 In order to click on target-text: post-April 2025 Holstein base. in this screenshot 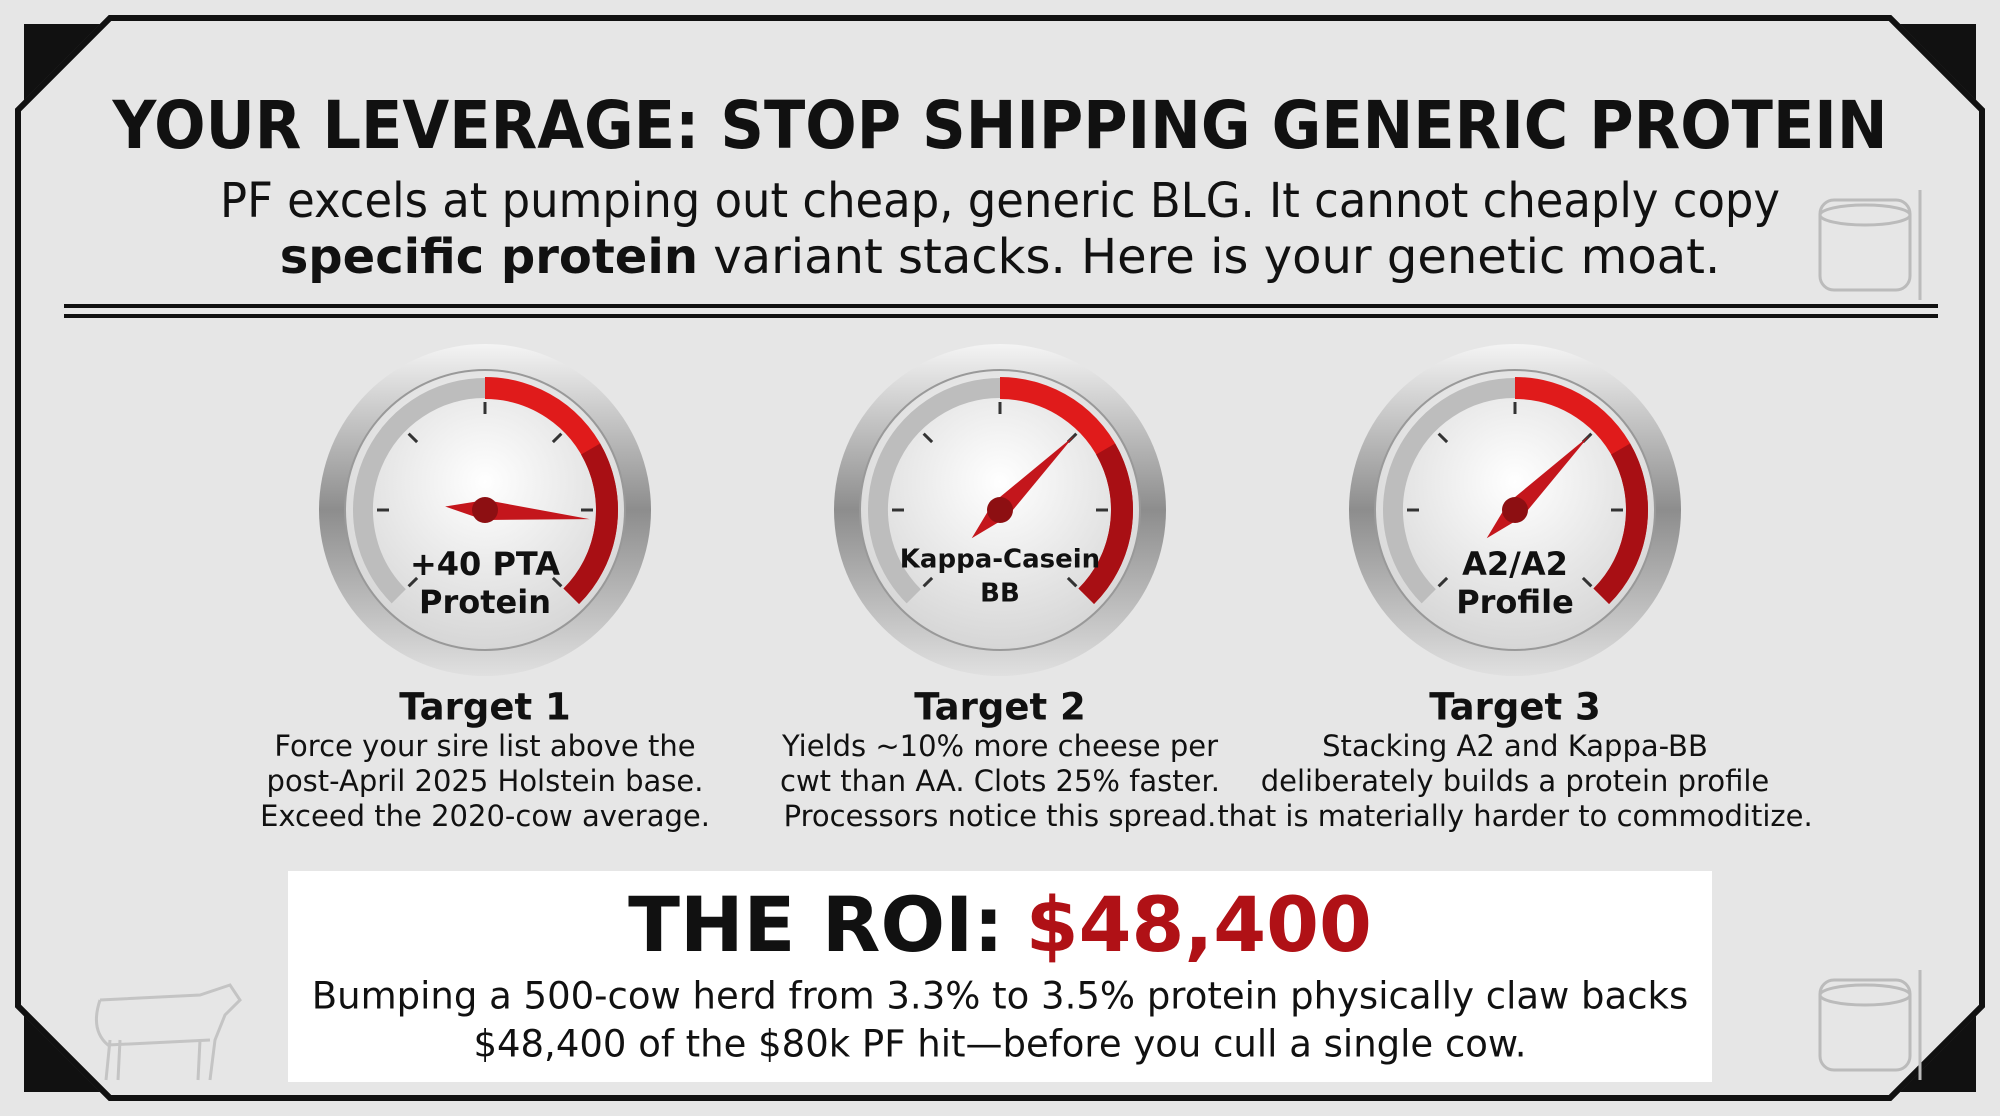, I will do `click(485, 781)`.